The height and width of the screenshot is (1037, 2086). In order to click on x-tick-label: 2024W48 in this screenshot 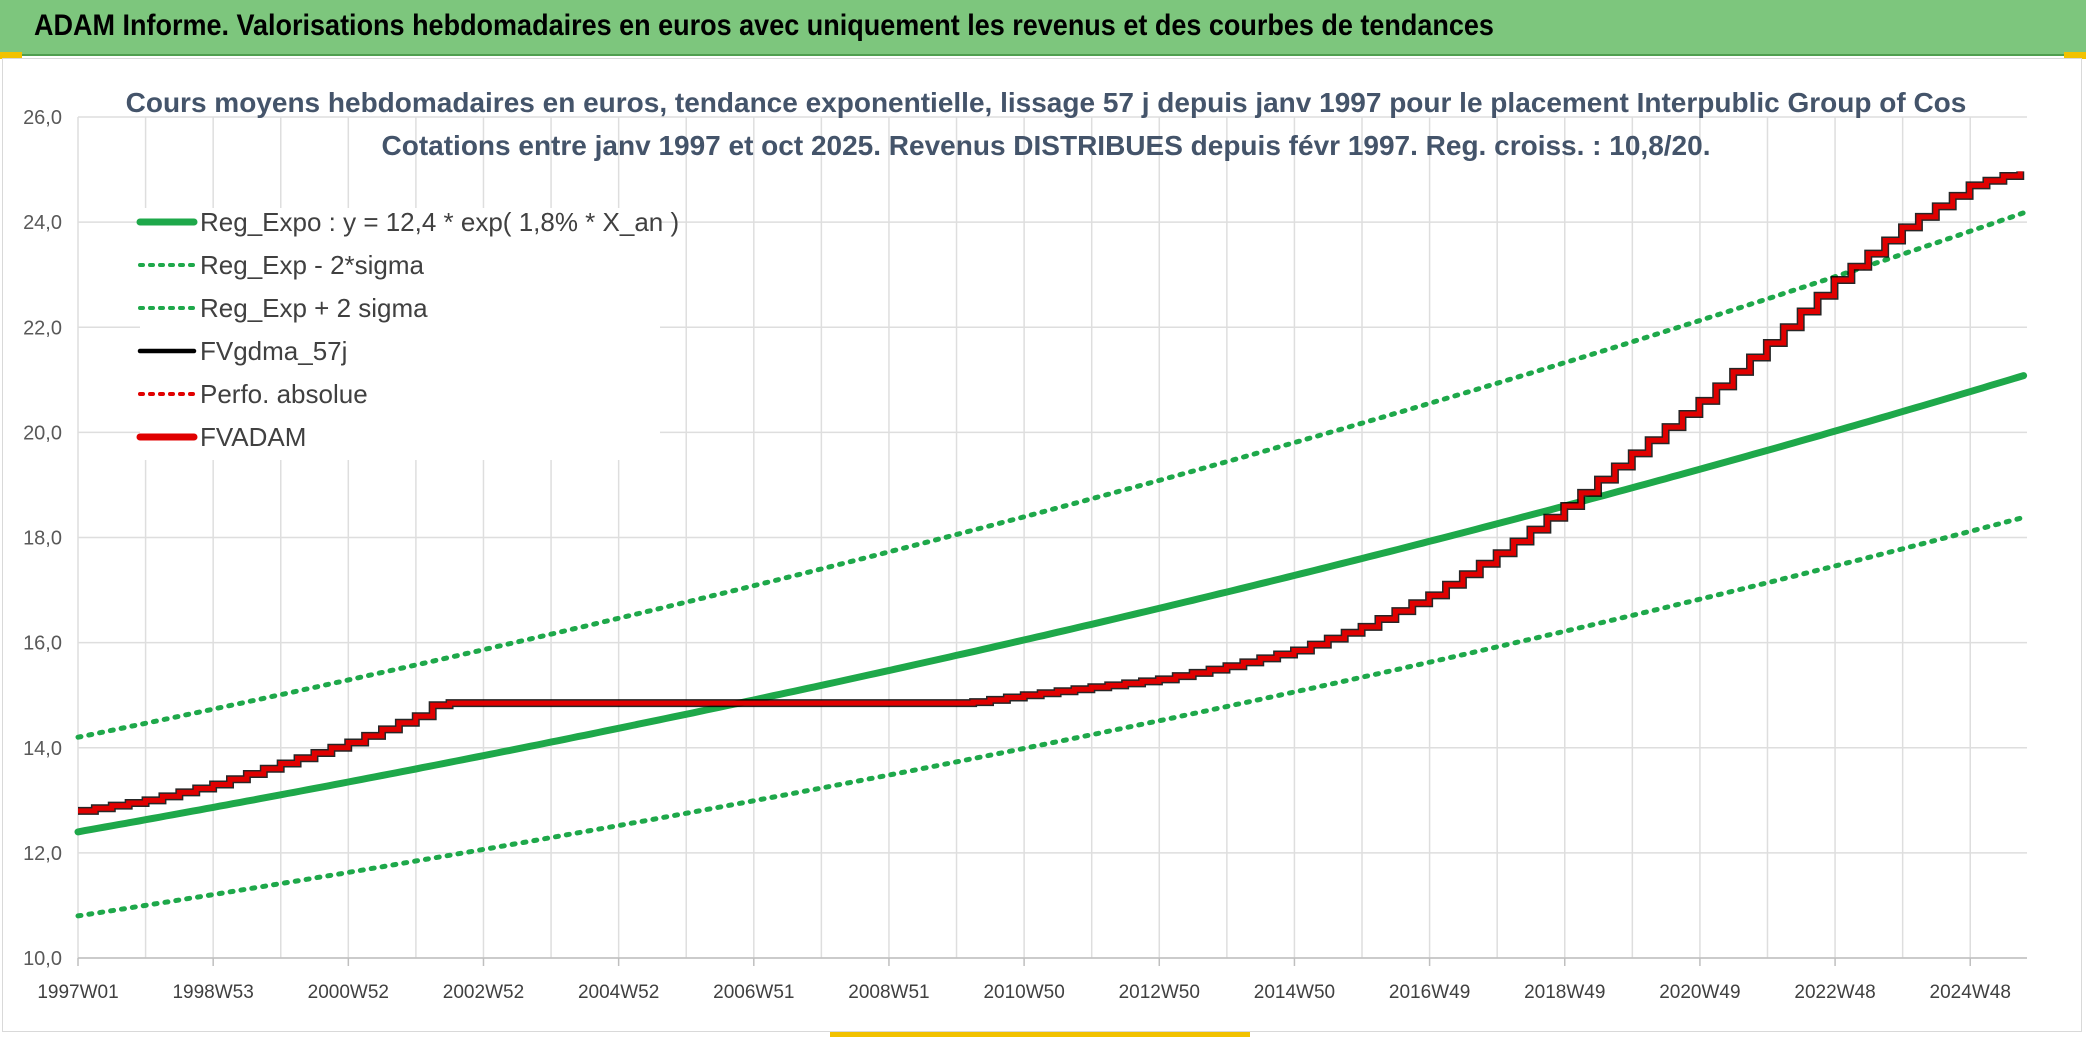, I will do `click(1970, 992)`.